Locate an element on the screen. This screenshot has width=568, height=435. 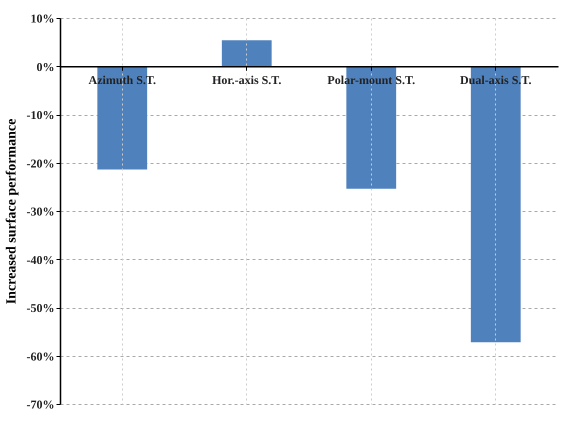
y-tick-label: -30% is located at coordinates (40, 211).